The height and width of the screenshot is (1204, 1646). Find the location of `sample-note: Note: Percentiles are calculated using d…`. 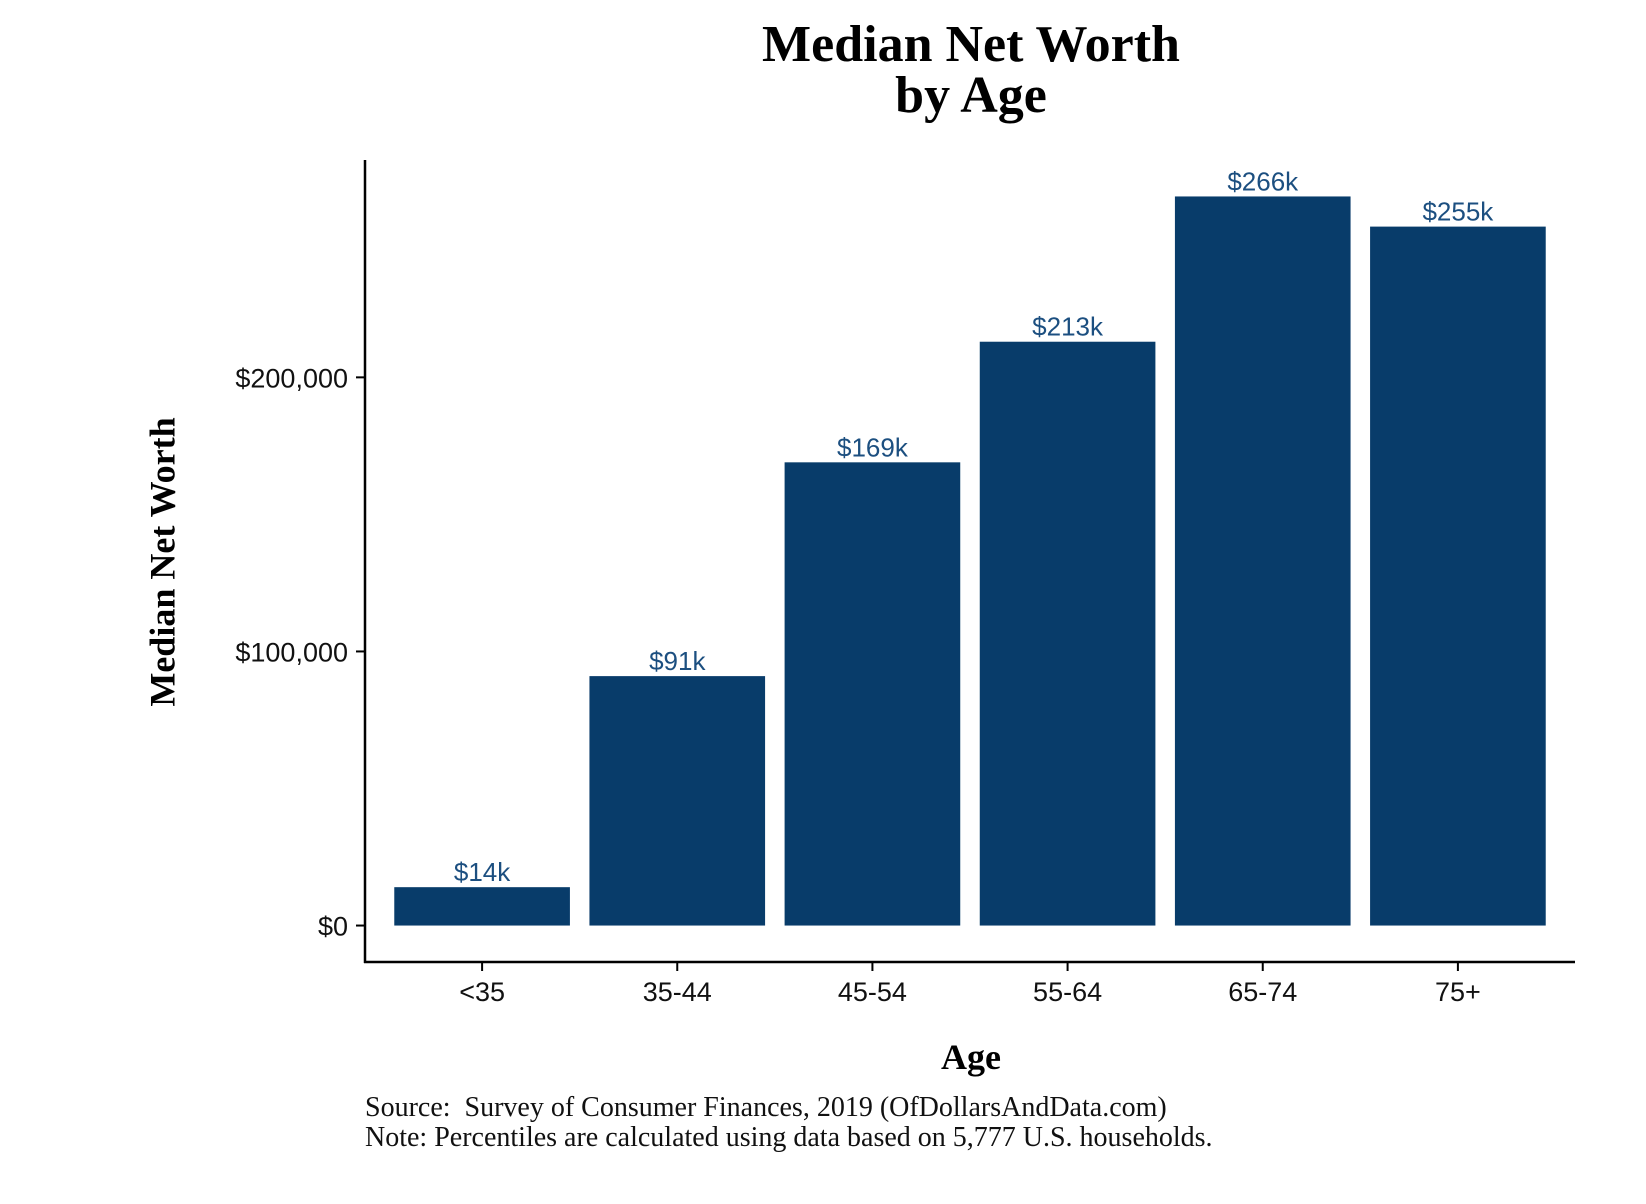

sample-note: Note: Percentiles are calculated using d… is located at coordinates (789, 1137).